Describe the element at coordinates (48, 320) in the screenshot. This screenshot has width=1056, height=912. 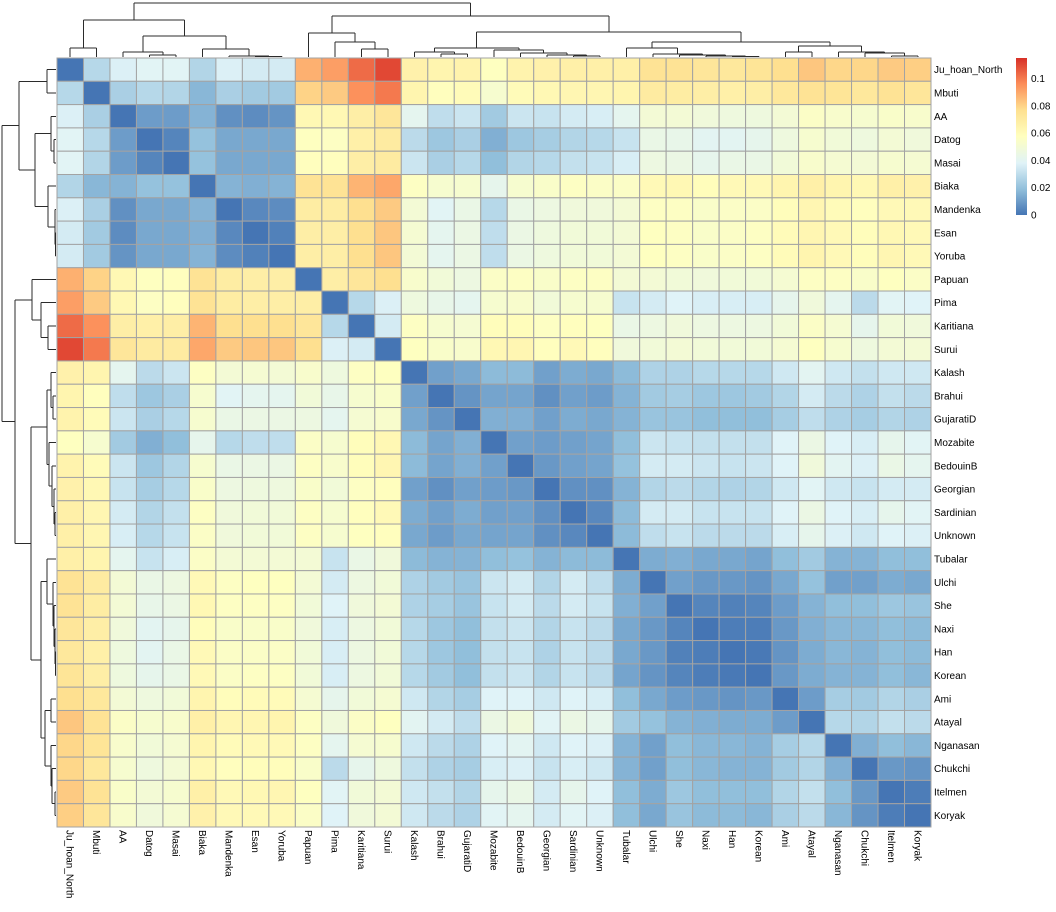
I see `row-dendrogram-branch` at that location.